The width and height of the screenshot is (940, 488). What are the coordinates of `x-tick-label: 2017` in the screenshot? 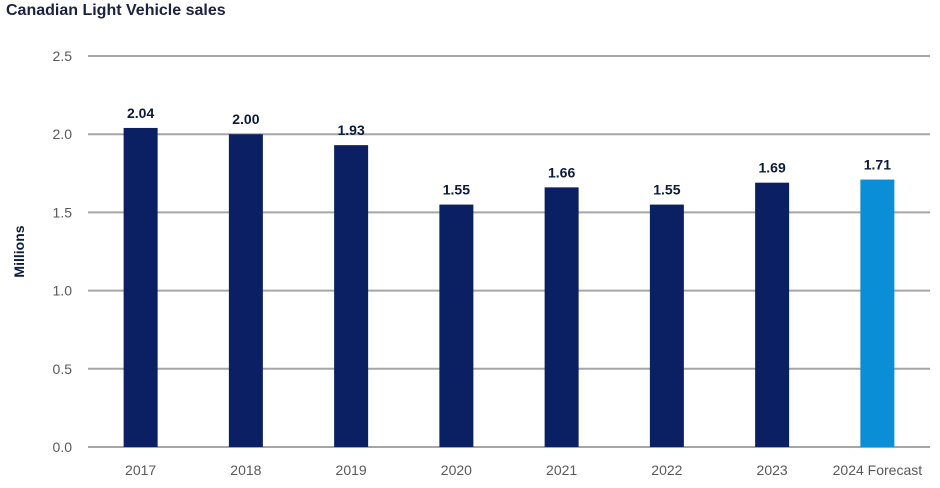 It's located at (140, 470).